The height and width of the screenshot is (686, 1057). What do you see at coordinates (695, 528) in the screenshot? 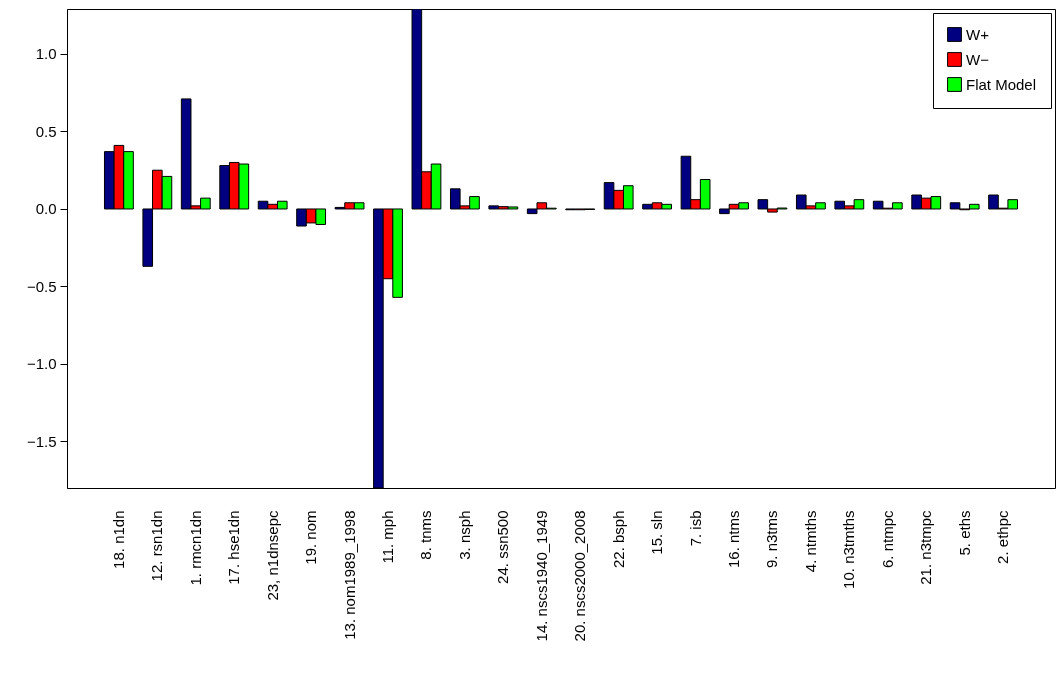
I see `x-tick-label: 7. isb` at bounding box center [695, 528].